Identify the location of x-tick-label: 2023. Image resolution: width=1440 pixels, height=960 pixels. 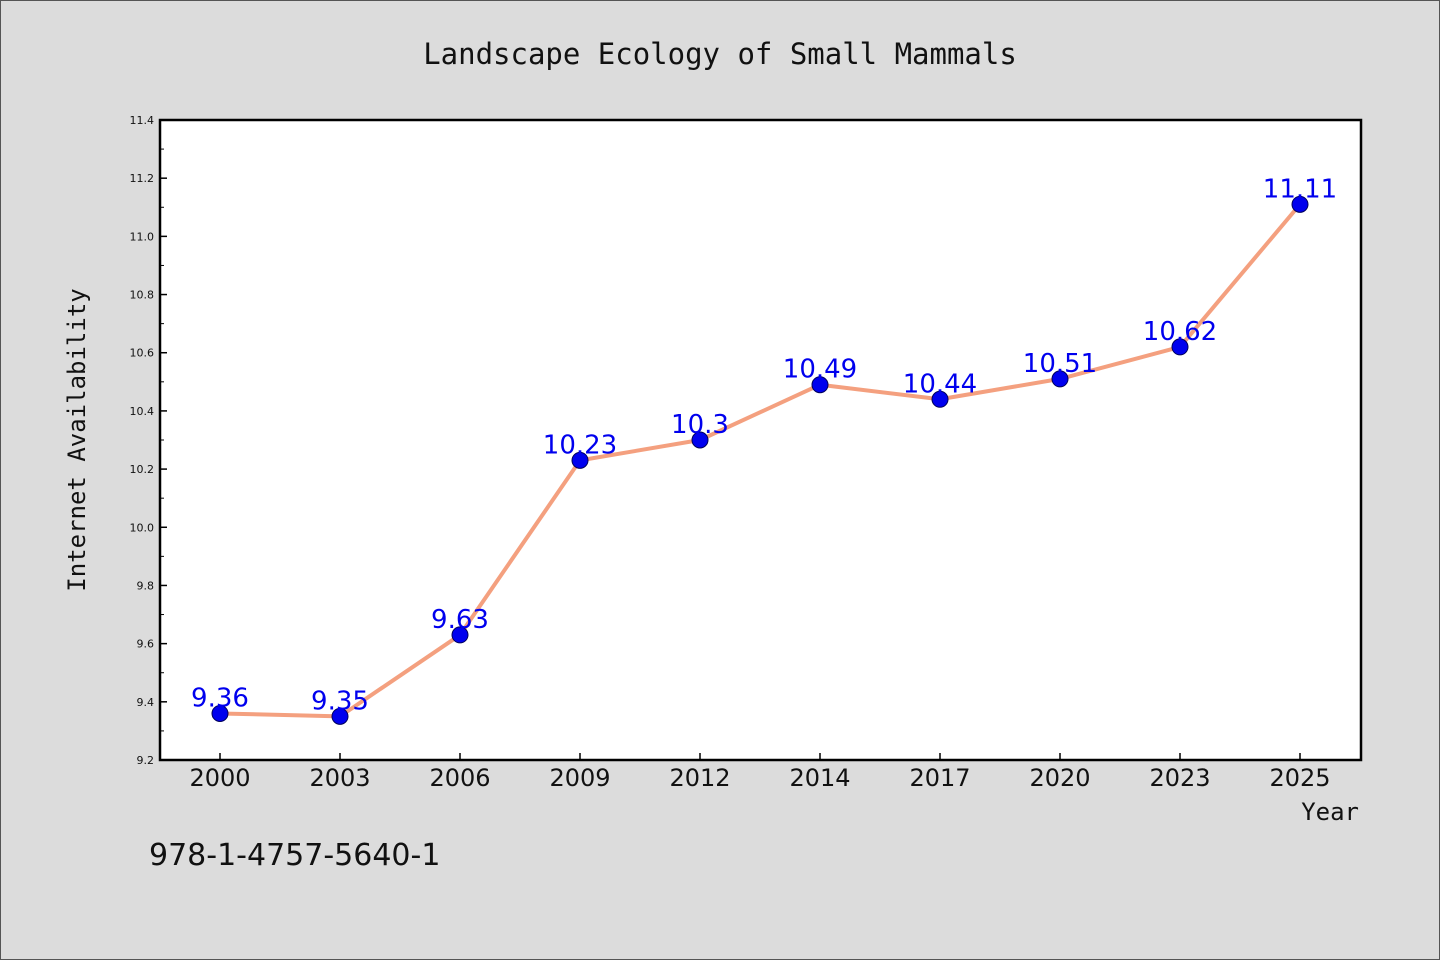
(1179, 778).